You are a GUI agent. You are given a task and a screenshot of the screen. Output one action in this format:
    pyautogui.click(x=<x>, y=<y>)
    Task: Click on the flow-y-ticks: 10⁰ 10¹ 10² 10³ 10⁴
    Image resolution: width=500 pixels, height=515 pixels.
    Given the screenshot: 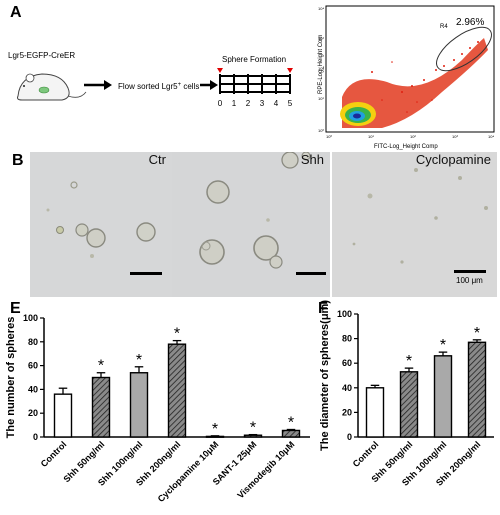 What is the action you would take?
    pyautogui.click(x=321, y=69)
    